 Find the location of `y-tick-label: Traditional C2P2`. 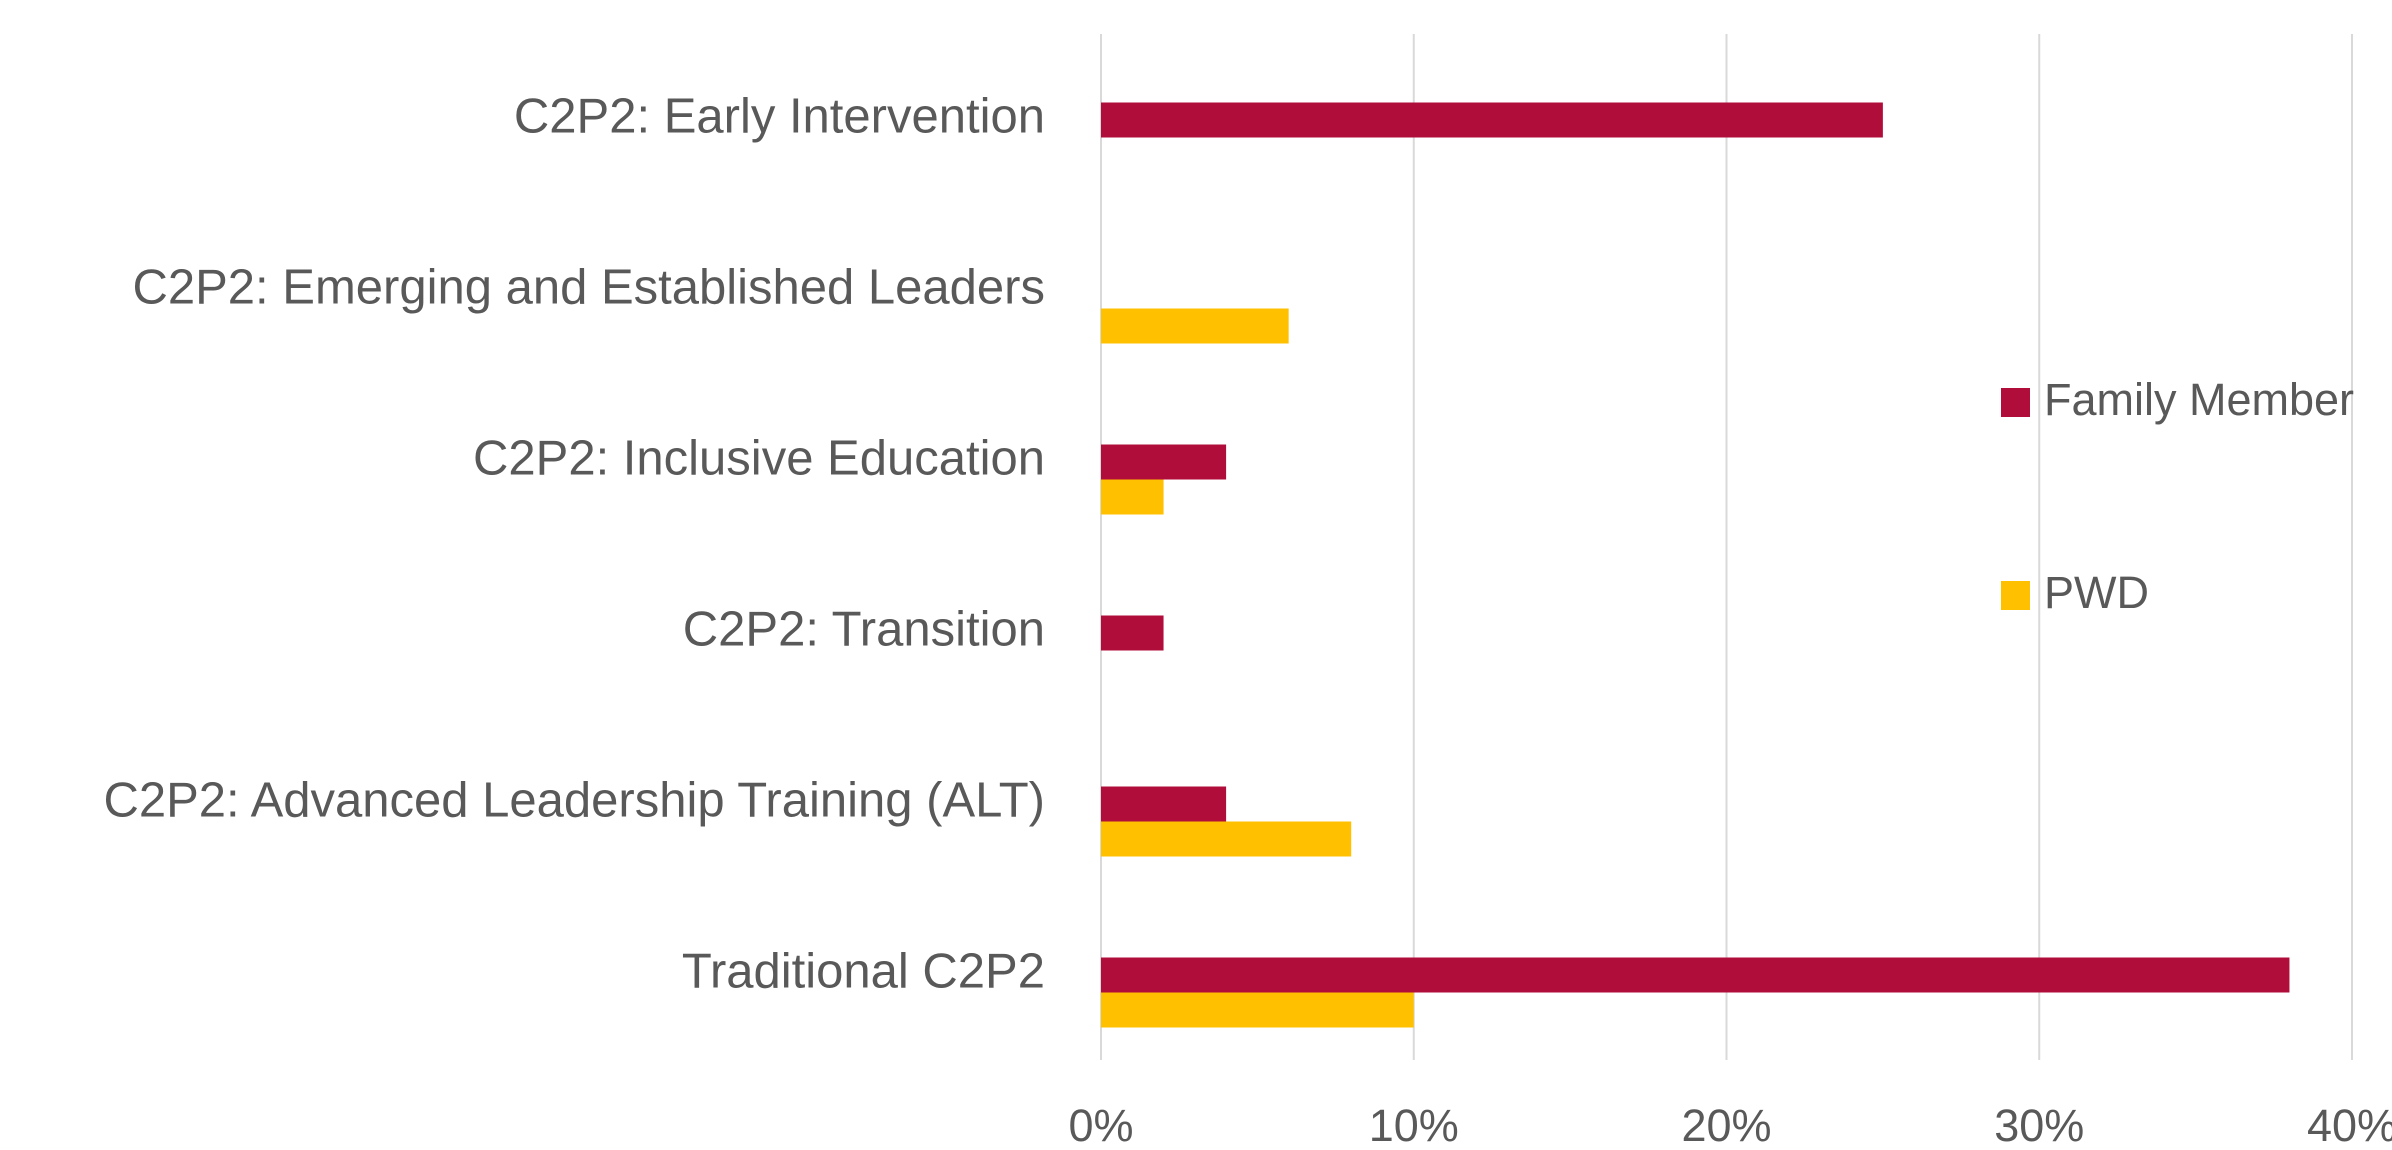

y-tick-label: Traditional C2P2 is located at coordinates (863, 971).